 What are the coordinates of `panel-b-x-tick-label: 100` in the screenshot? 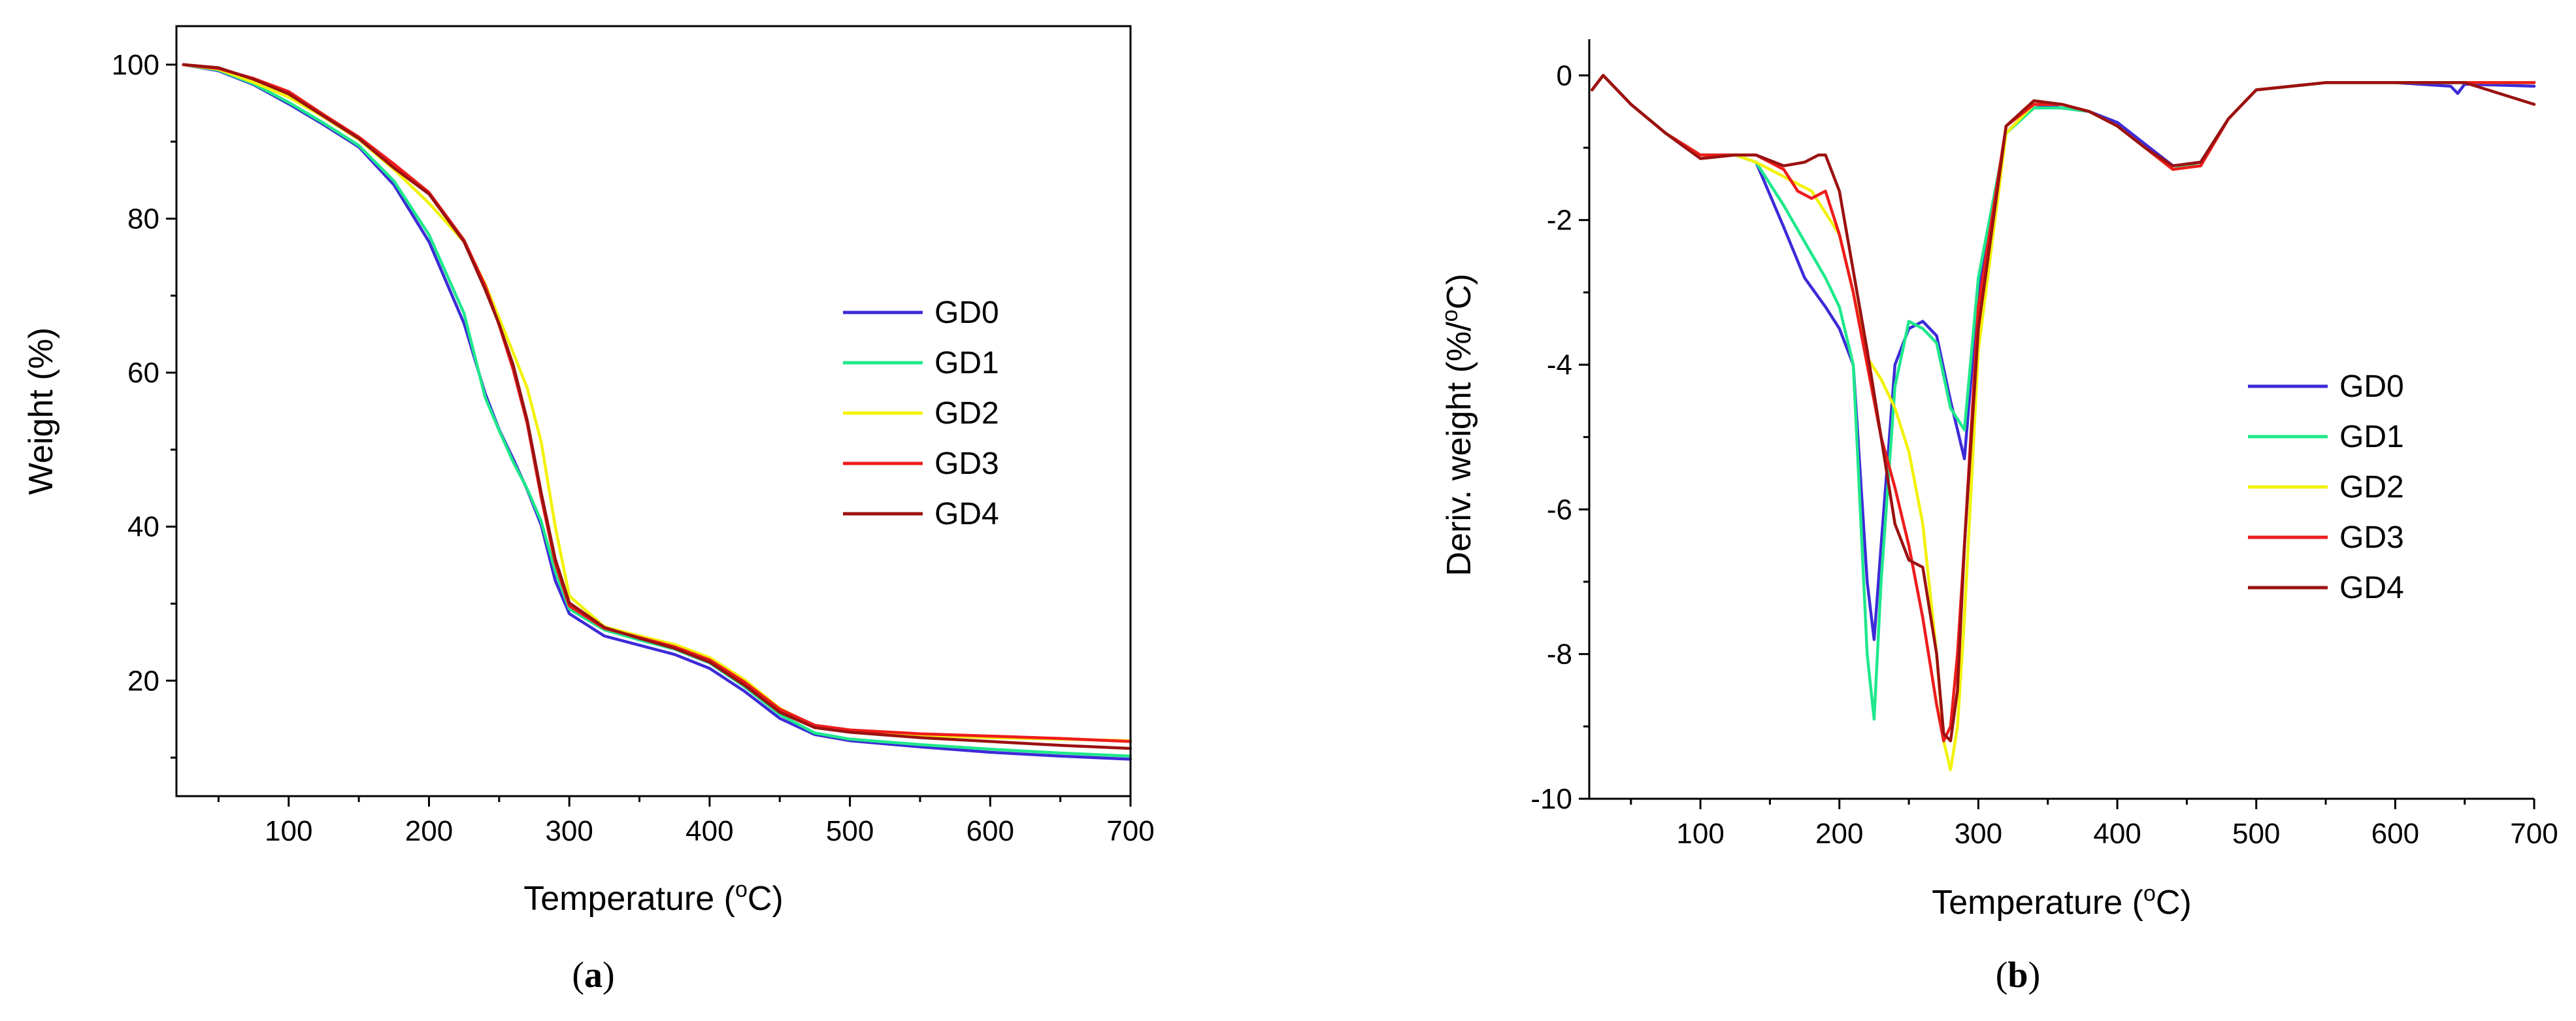 It's located at (1700, 834).